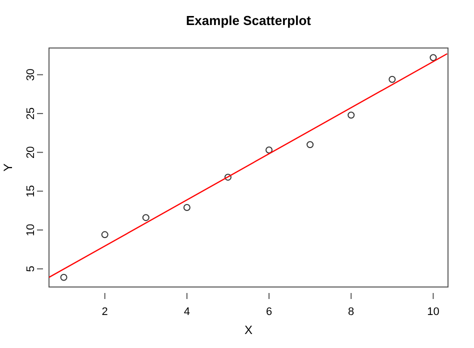  Describe the element at coordinates (269, 312) in the screenshot. I see `x-tick-label: 6` at that location.